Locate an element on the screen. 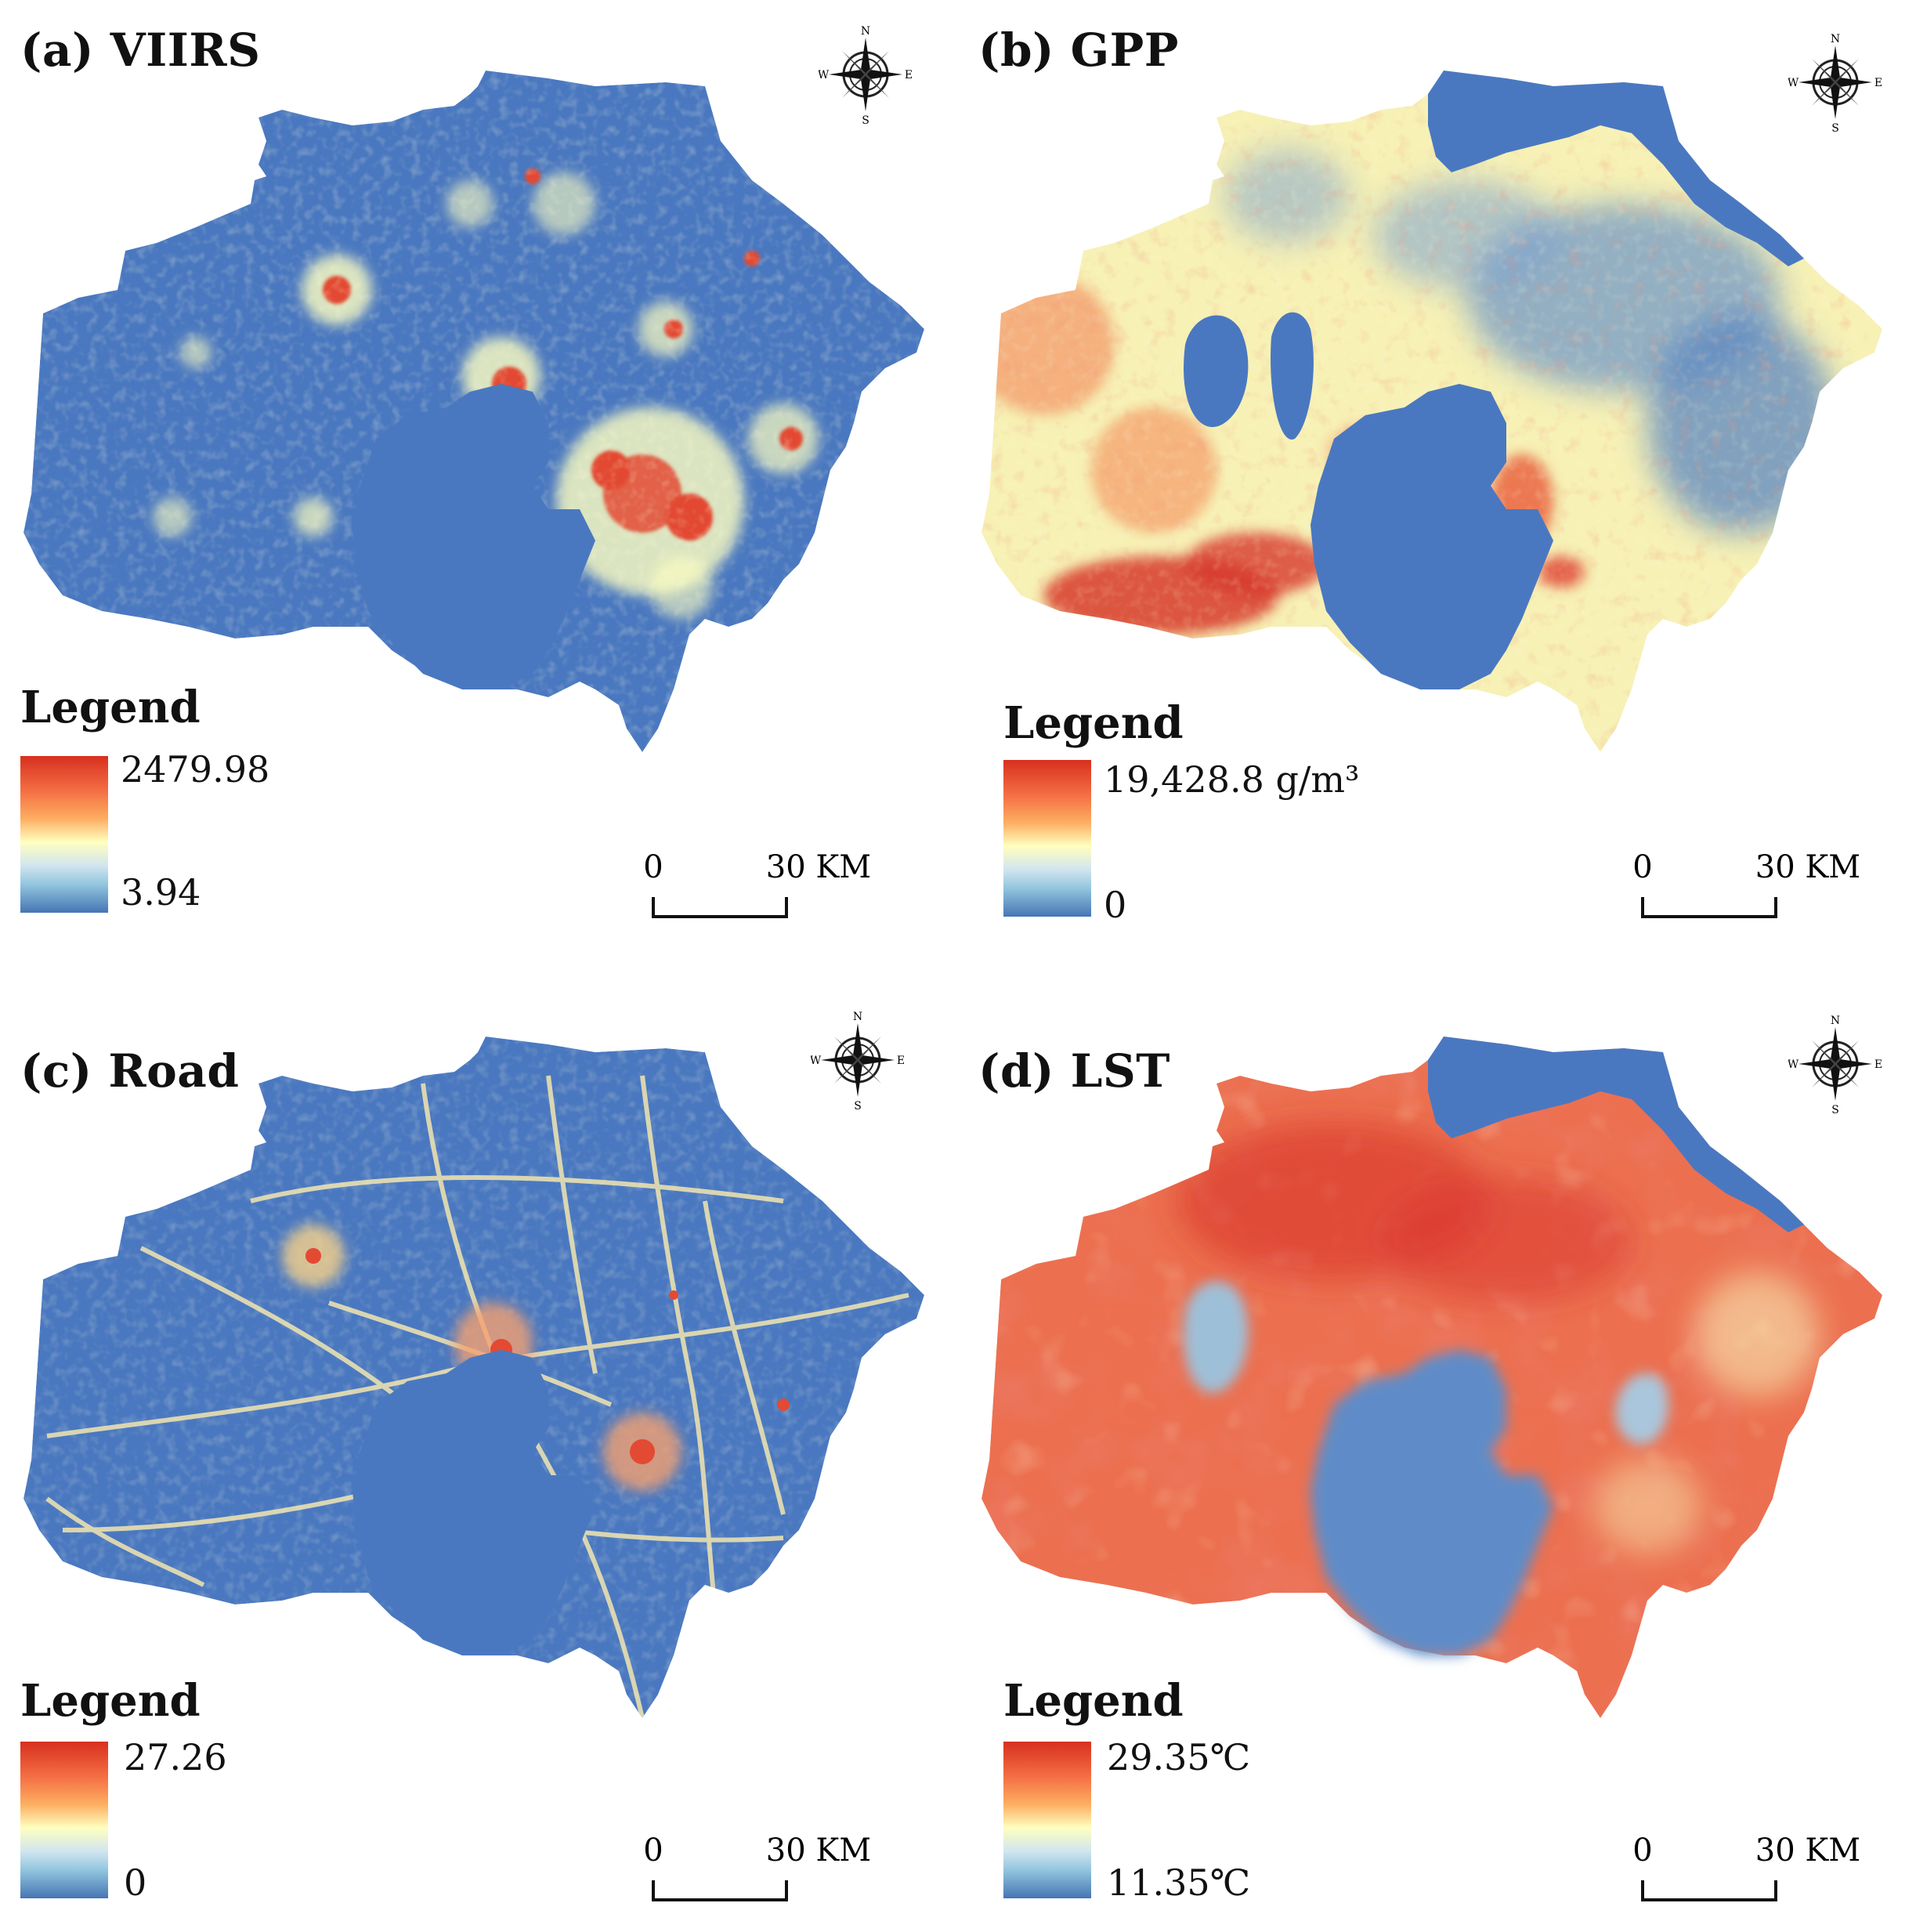 Image resolution: width=1916 pixels, height=1932 pixels. panel-title: (c) Road is located at coordinates (130, 1071).